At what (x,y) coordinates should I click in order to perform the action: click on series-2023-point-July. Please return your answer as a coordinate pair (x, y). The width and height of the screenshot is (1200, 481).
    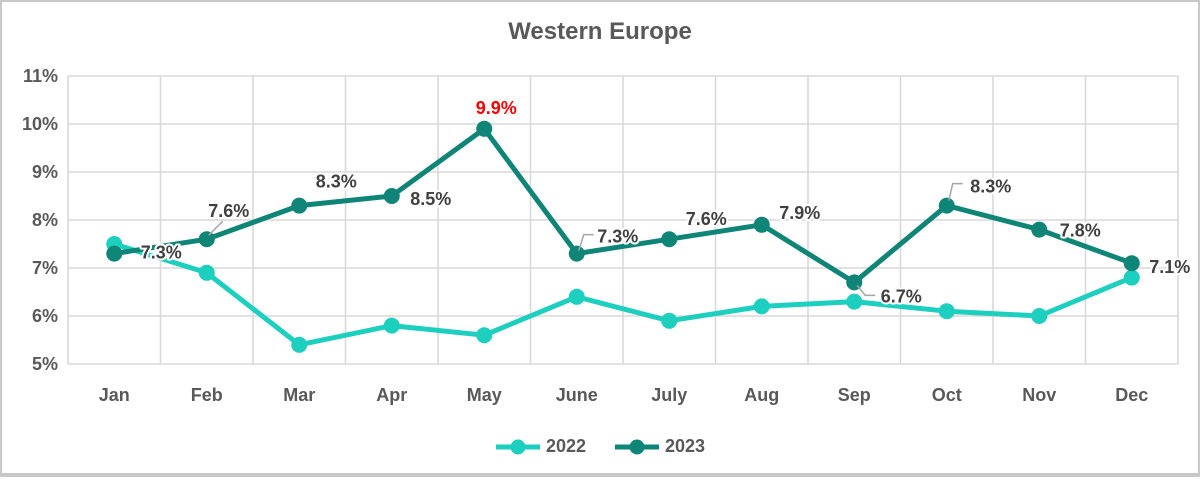
    Looking at the image, I should click on (669, 239).